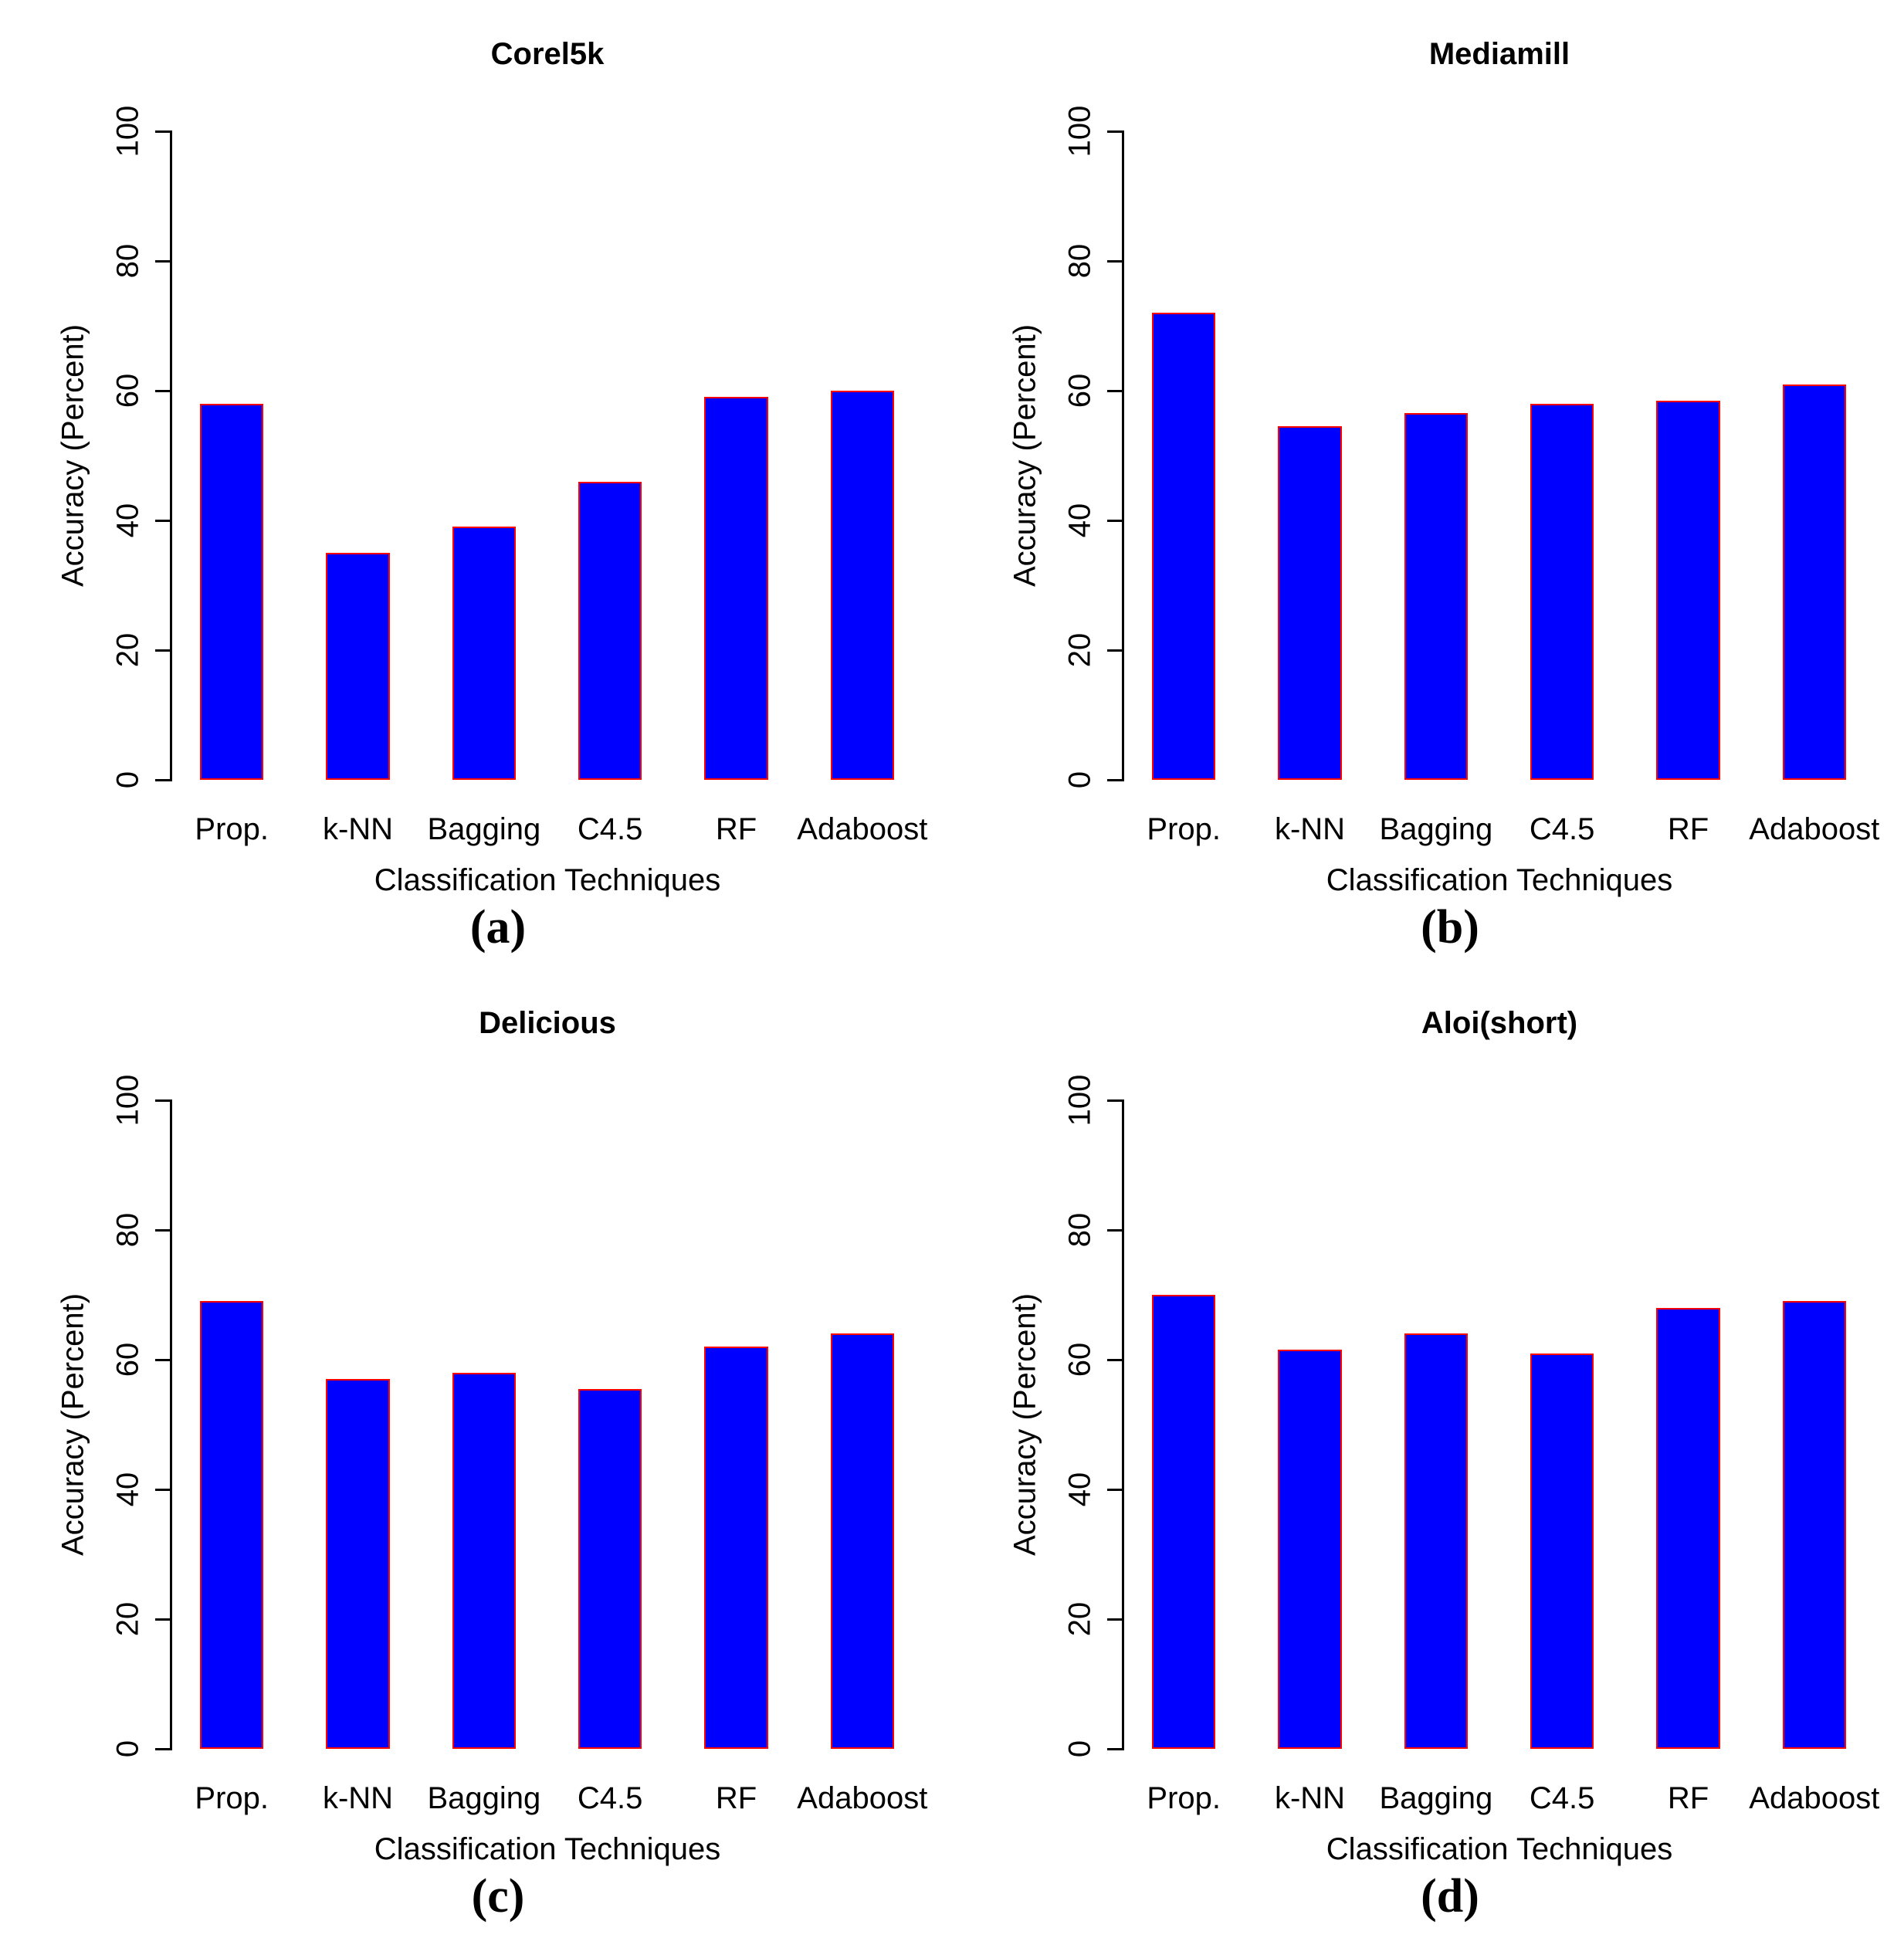 The width and height of the screenshot is (1904, 1938). What do you see at coordinates (1450, 1896) in the screenshot?
I see `subplot-label: (d)` at bounding box center [1450, 1896].